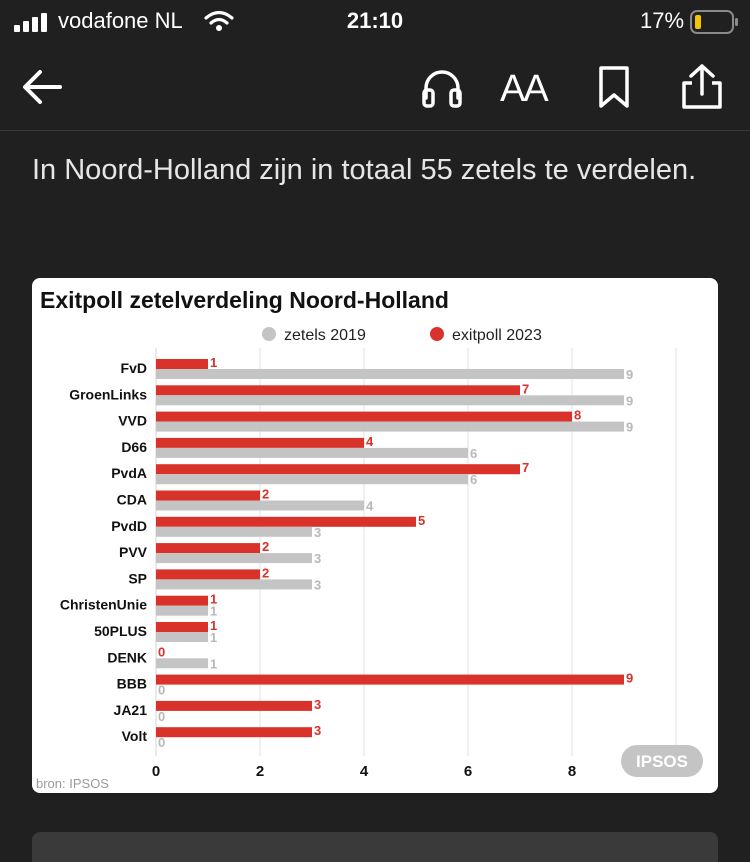  Describe the element at coordinates (370, 441) in the screenshot. I see `data-label-2023: 4` at that location.